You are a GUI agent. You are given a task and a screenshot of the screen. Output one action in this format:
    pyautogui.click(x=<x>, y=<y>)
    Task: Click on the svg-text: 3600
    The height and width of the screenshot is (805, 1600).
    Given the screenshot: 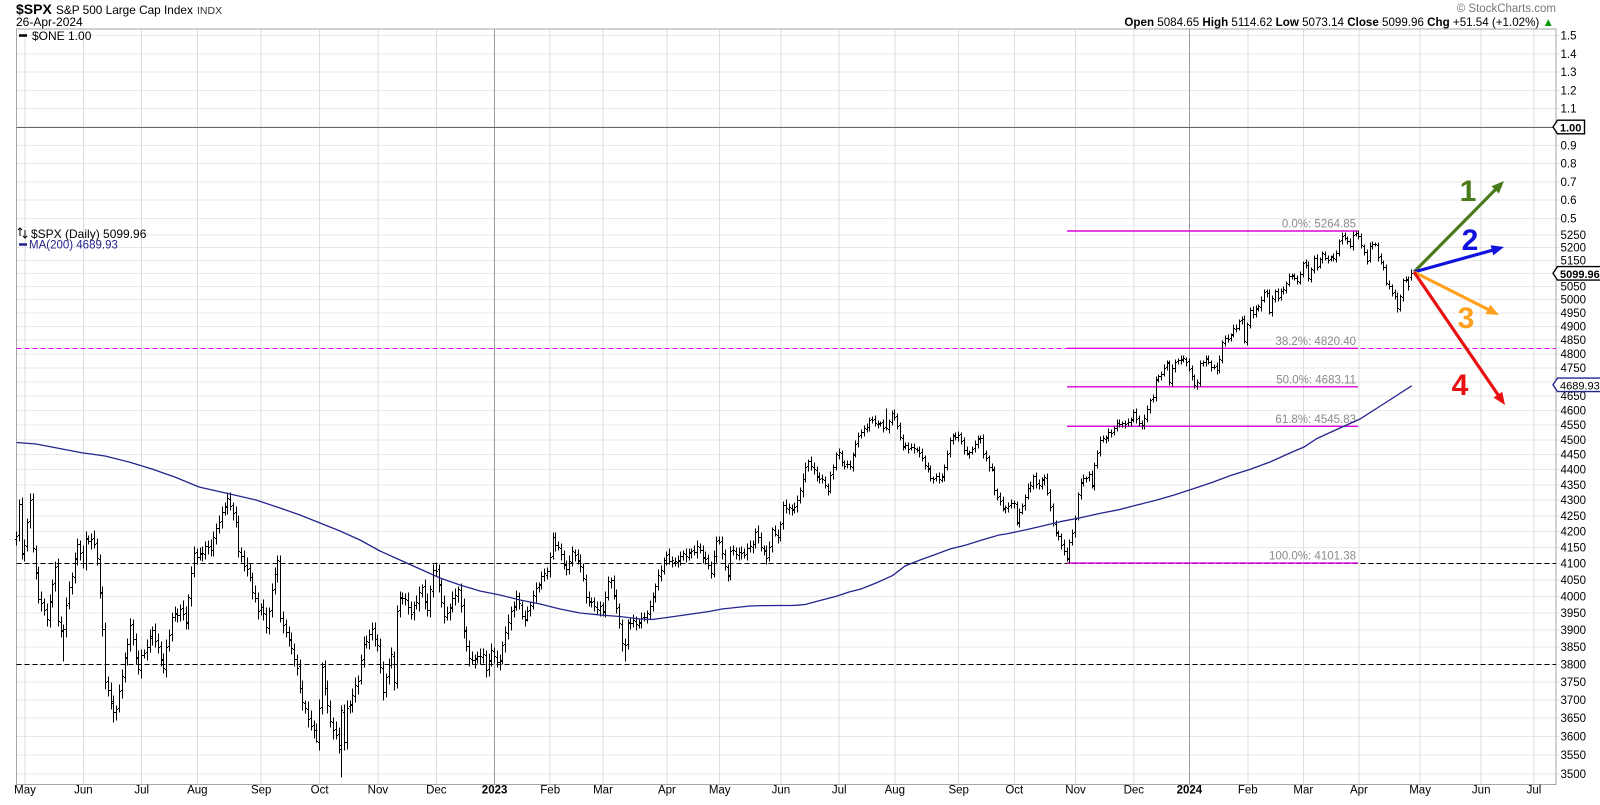 What is the action you would take?
    pyautogui.click(x=1574, y=738)
    